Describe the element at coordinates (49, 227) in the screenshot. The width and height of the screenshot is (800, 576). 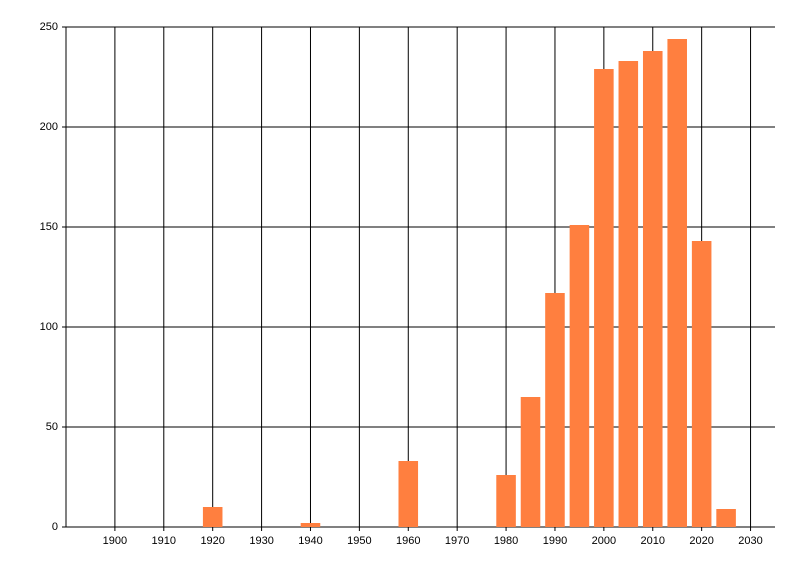
I see `y-tick-label: 150` at that location.